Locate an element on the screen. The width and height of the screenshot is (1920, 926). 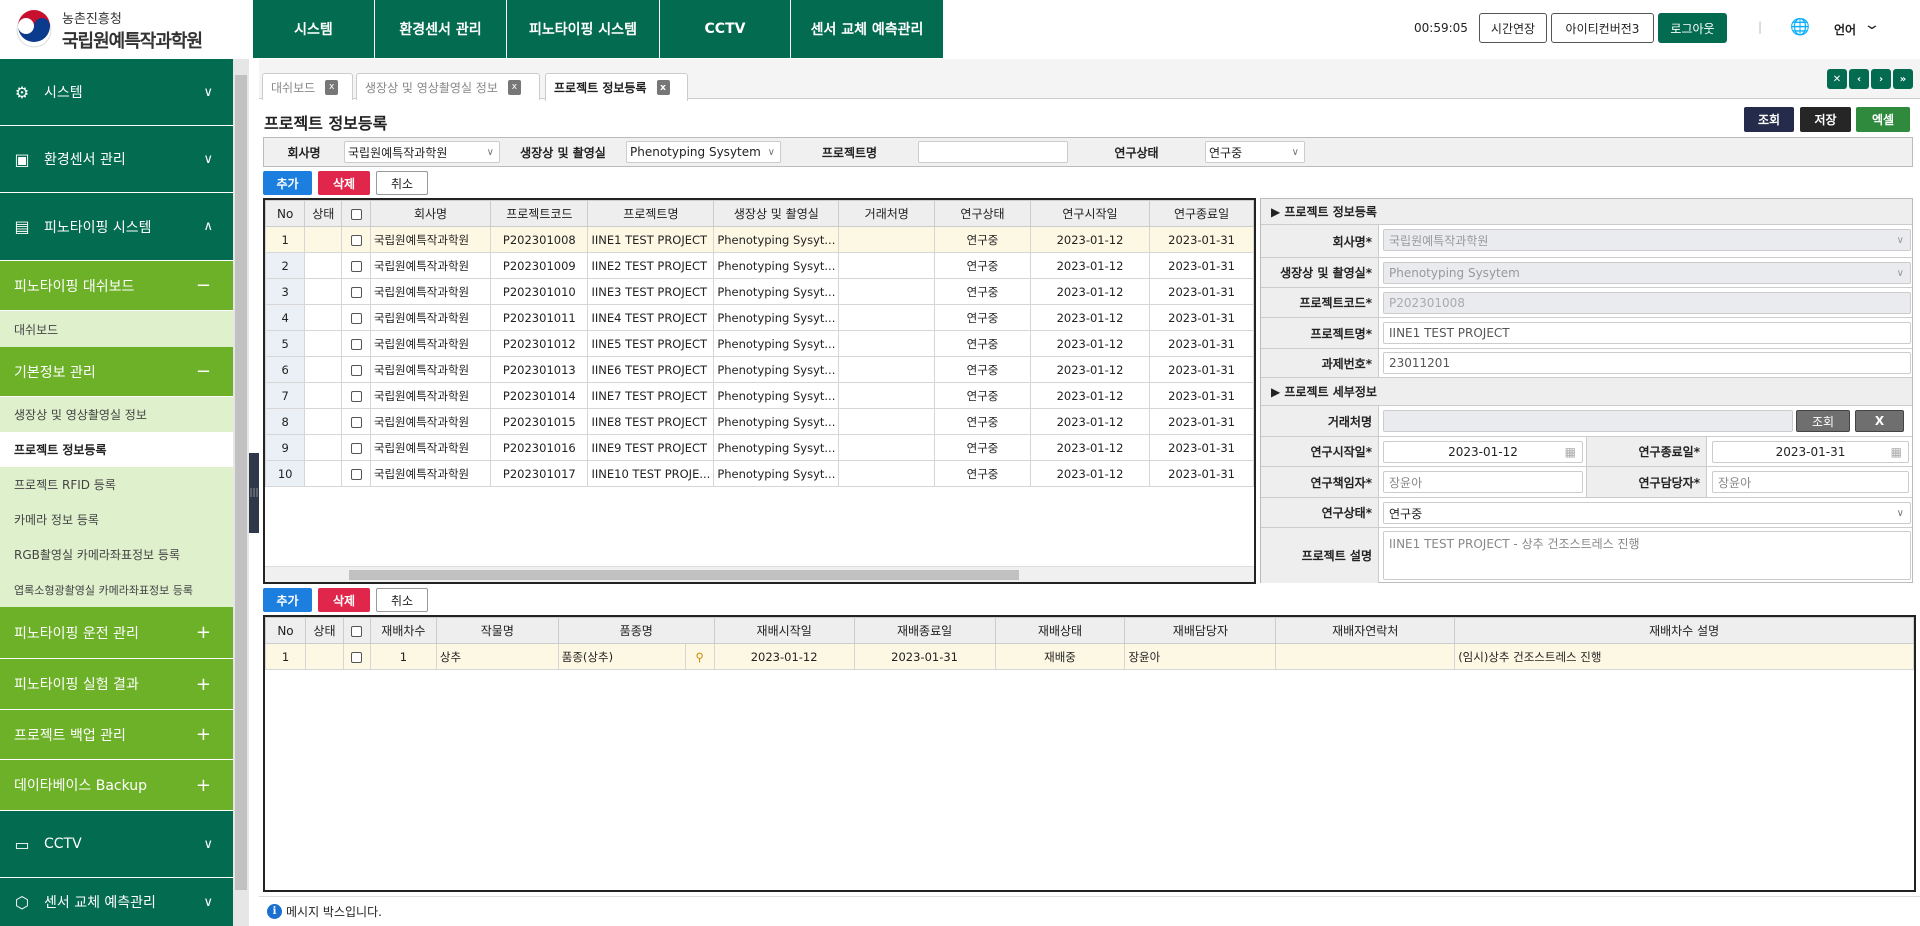
column-header: 재배시작일 is located at coordinates (784, 630).